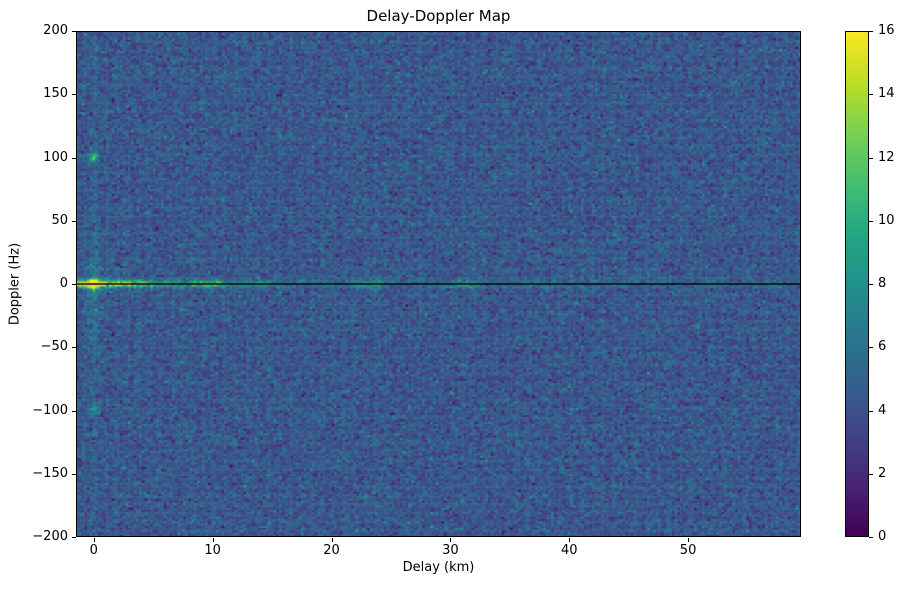 This screenshot has width=907, height=590. What do you see at coordinates (54, 347) in the screenshot?
I see `y-tick-label: −50` at bounding box center [54, 347].